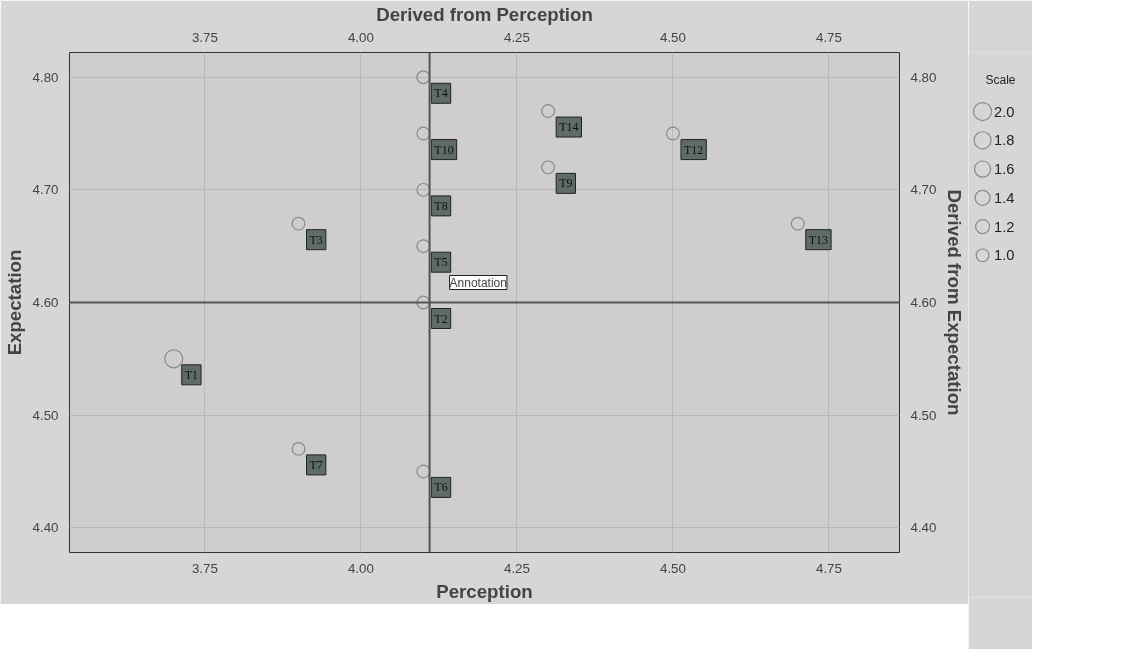 This screenshot has width=1126, height=659. Describe the element at coordinates (441, 318) in the screenshot. I see `data-label: T2` at that location.